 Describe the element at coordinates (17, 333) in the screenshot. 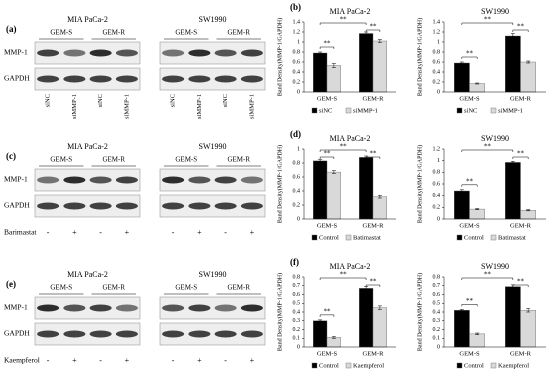

I see `row-label: GAPDH` at that location.